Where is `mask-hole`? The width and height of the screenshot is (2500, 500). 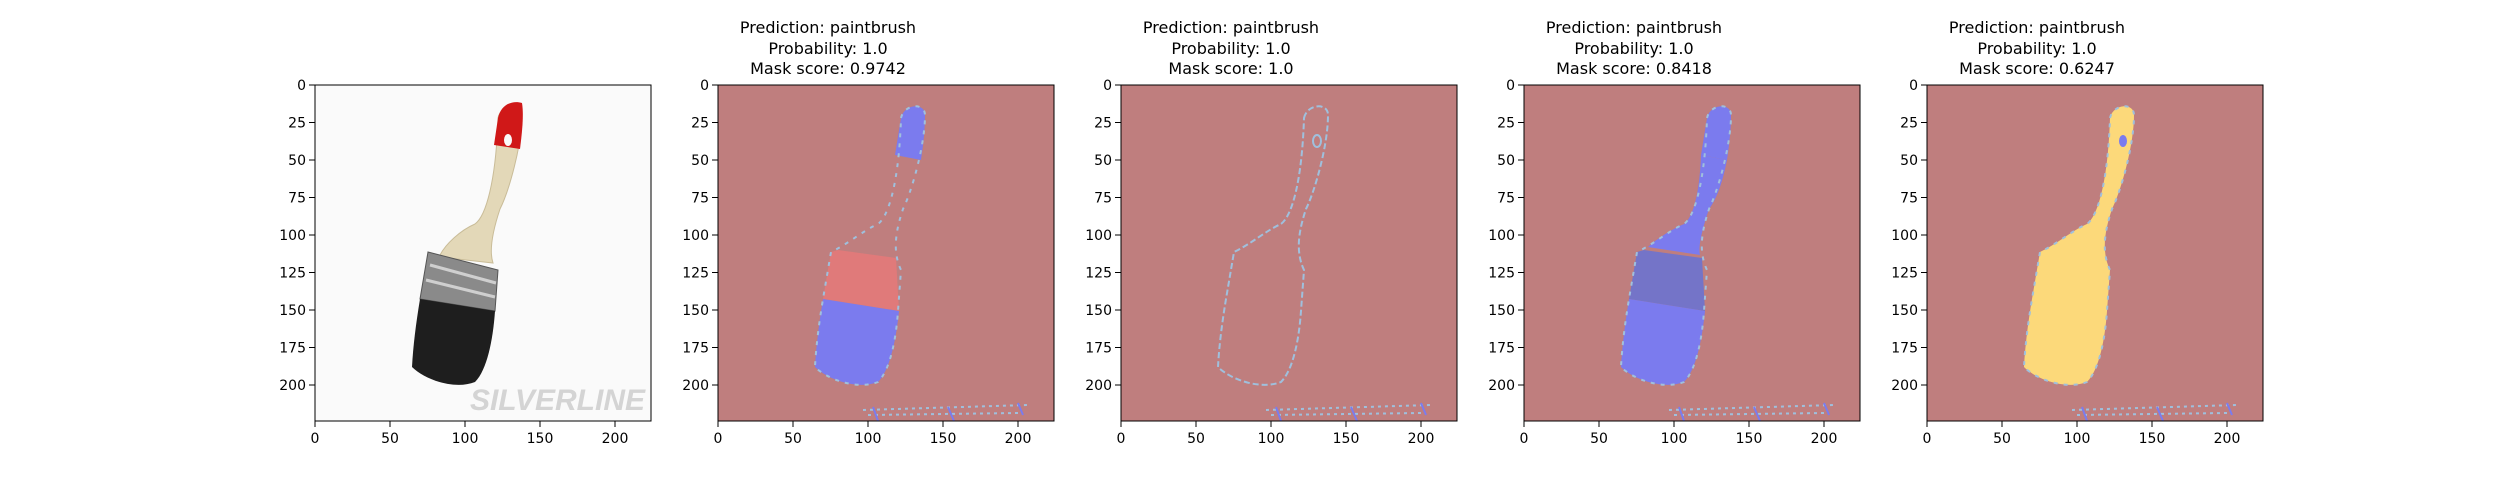 mask-hole is located at coordinates (2123, 141).